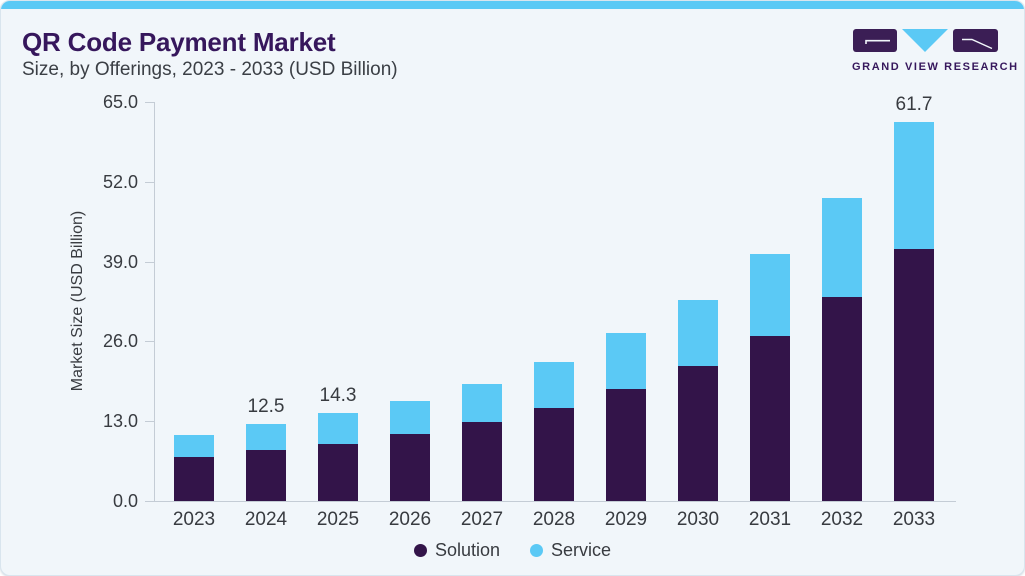 The width and height of the screenshot is (1025, 576). Describe the element at coordinates (554, 385) in the screenshot. I see `bar-2028-service` at that location.